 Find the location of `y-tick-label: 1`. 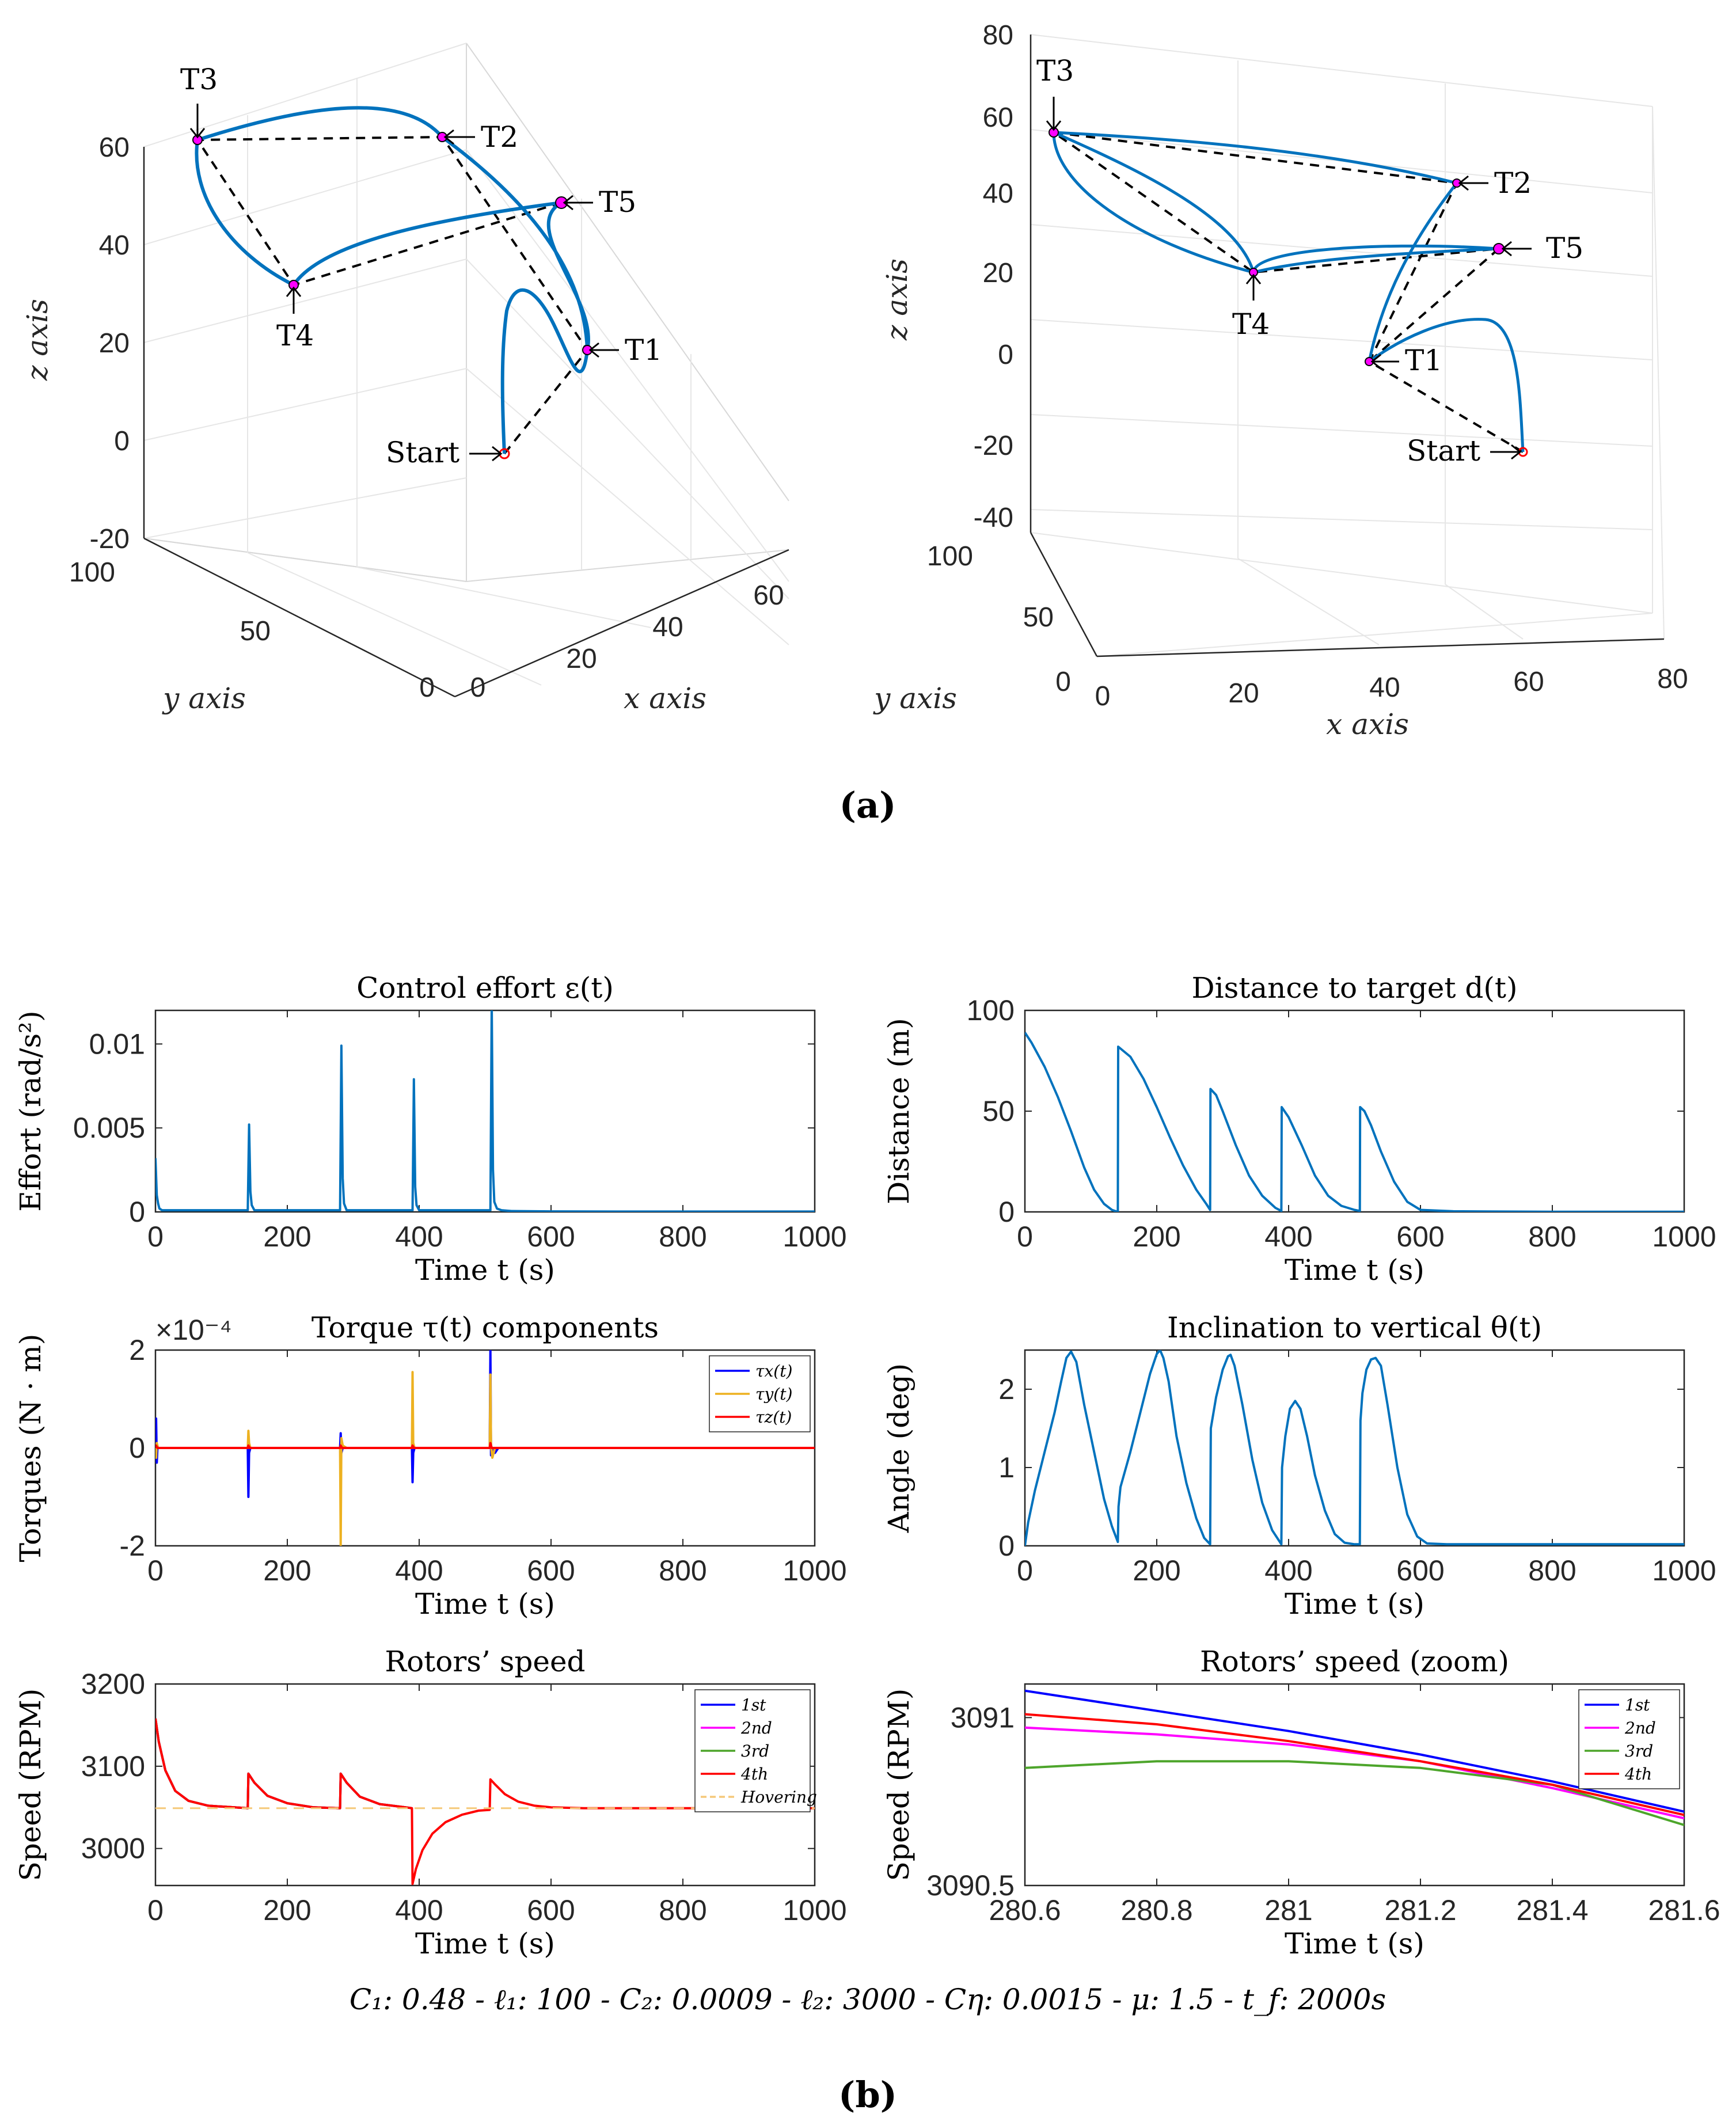

y-tick-label: 1 is located at coordinates (1006, 1467).